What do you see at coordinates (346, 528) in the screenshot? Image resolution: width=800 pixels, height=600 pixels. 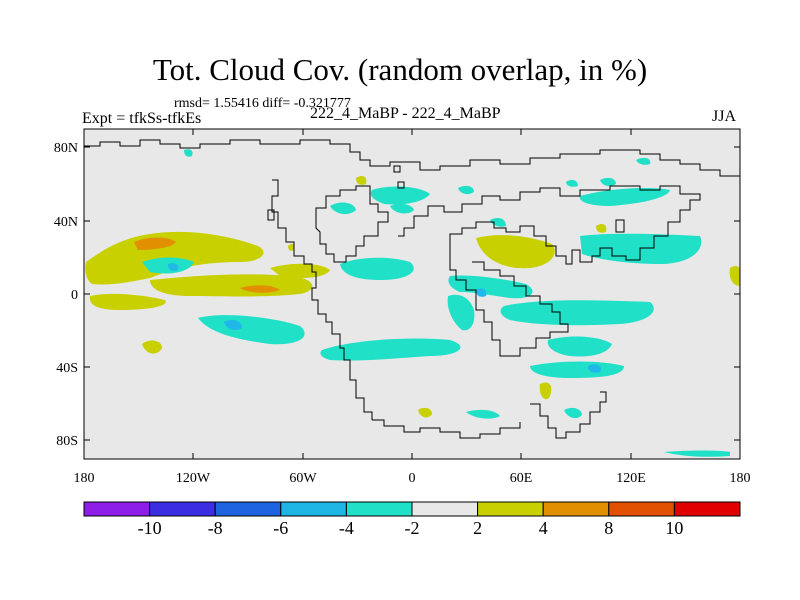 I see `colorbar-label: -4` at bounding box center [346, 528].